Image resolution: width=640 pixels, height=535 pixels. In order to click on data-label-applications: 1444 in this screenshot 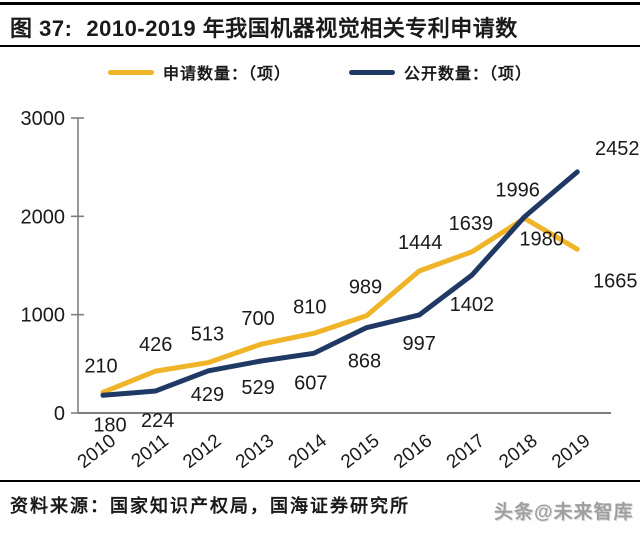, I will do `click(420, 243)`.